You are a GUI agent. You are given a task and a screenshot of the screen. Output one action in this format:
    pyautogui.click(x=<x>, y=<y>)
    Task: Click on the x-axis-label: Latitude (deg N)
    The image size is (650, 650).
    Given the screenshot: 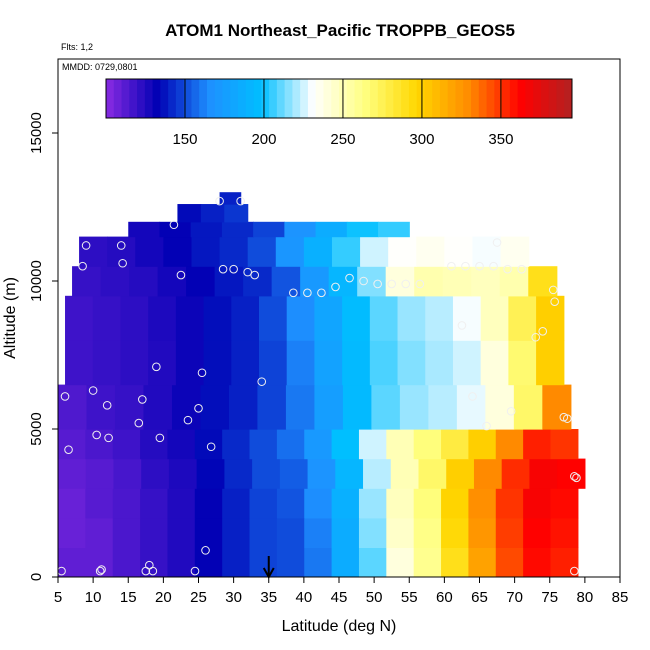 What is the action you would take?
    pyautogui.click(x=339, y=626)
    